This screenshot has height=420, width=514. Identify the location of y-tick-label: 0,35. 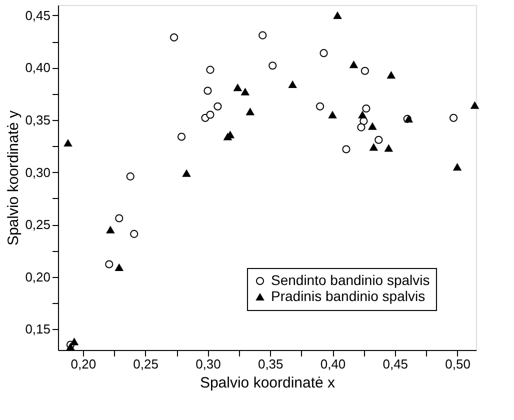
(37, 120).